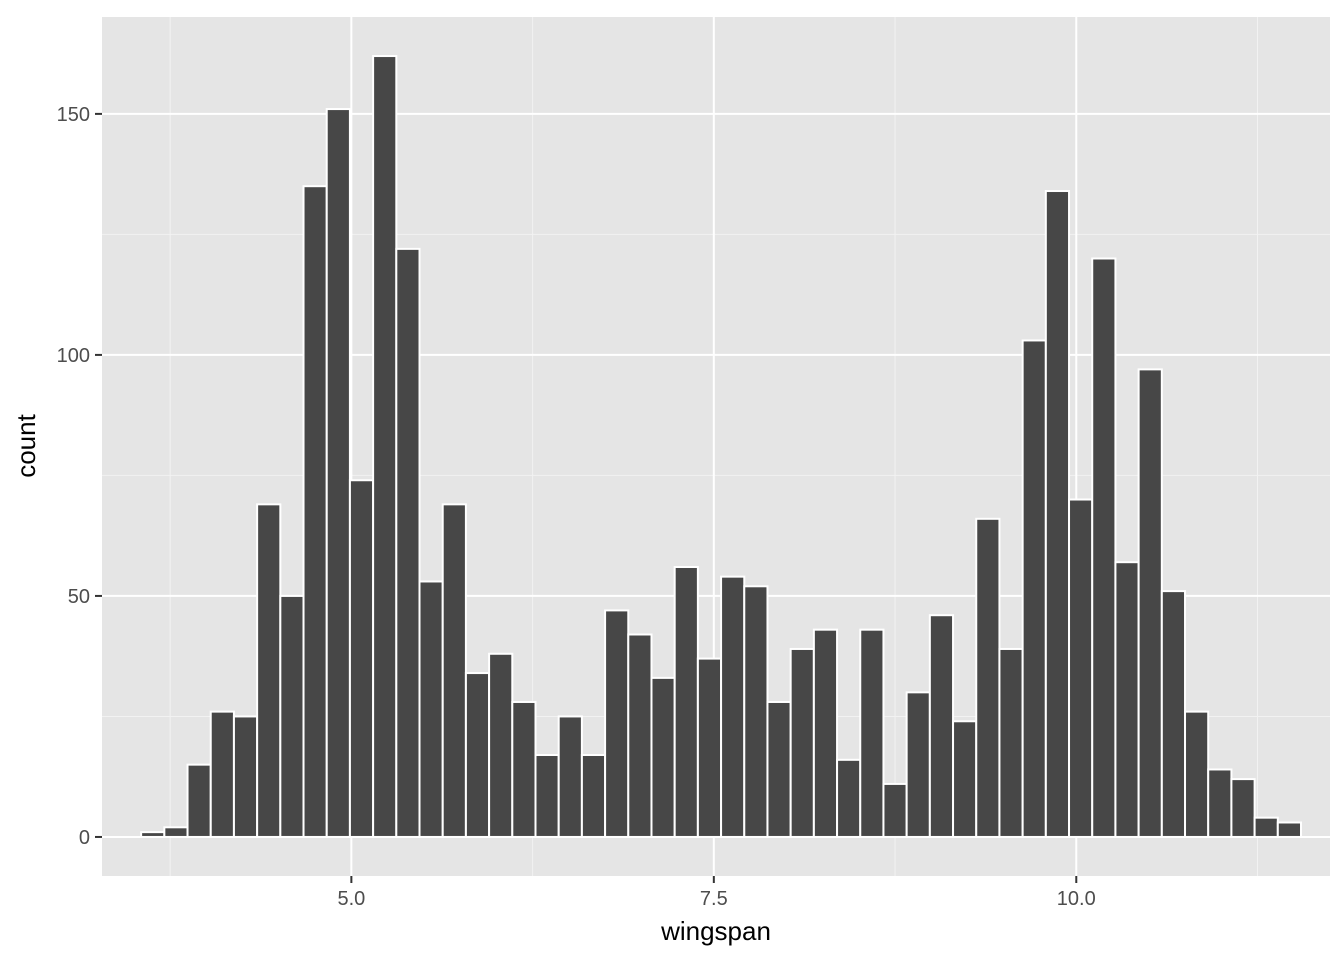 The image size is (1344, 960). What do you see at coordinates (79, 476) in the screenshot?
I see `y-axis-ticks: 0 50 100 150` at bounding box center [79, 476].